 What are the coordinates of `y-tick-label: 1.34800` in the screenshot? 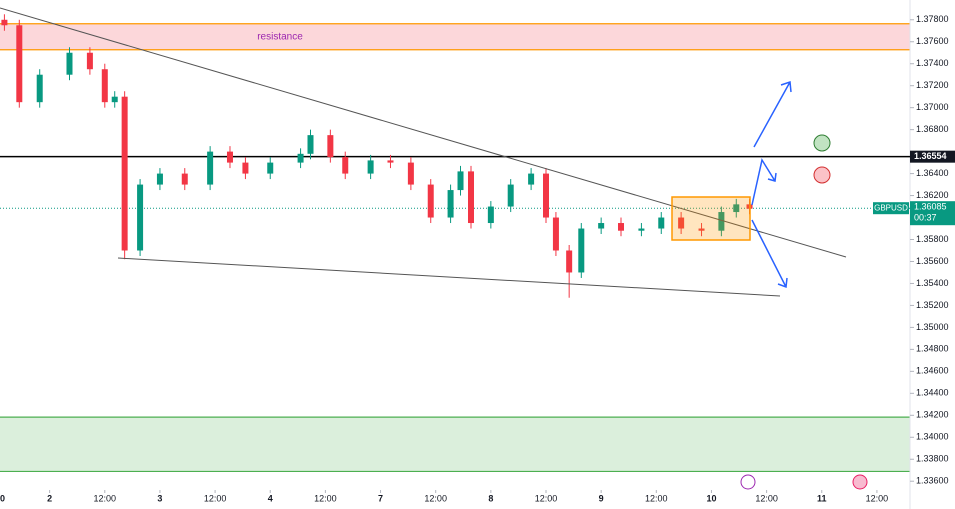 It's located at (932, 349).